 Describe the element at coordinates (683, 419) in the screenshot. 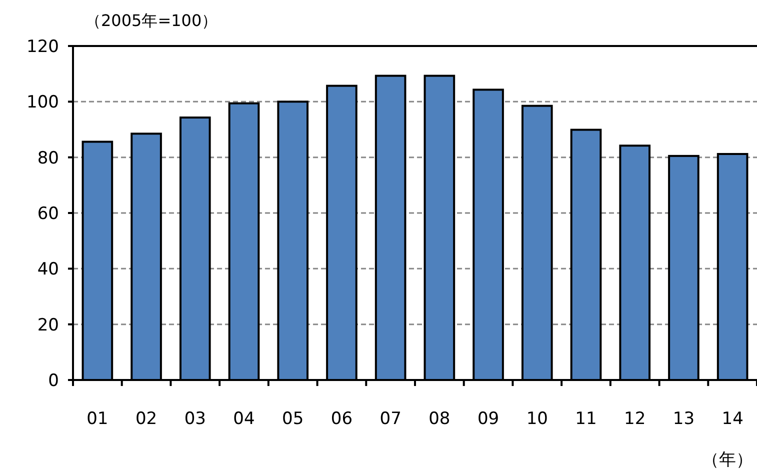

I see `x-tick-label: 13` at that location.